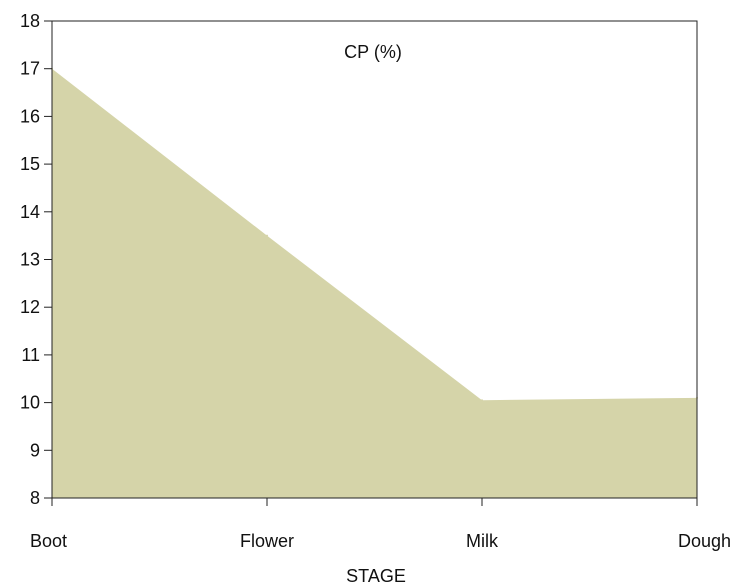  What do you see at coordinates (30, 69) in the screenshot?
I see `y-tick-label: 17` at bounding box center [30, 69].